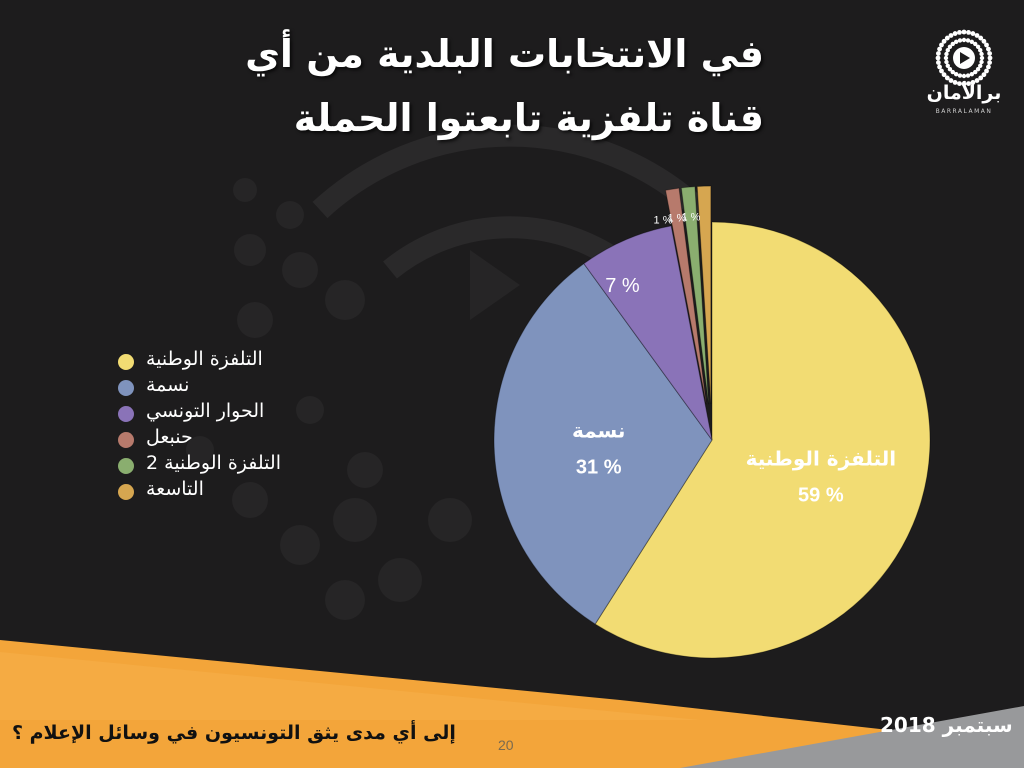 Image resolution: width=1024 pixels, height=768 pixels. I want to click on chart-title-line-1: في الانتخابات البلدية من أي, so click(504, 54).